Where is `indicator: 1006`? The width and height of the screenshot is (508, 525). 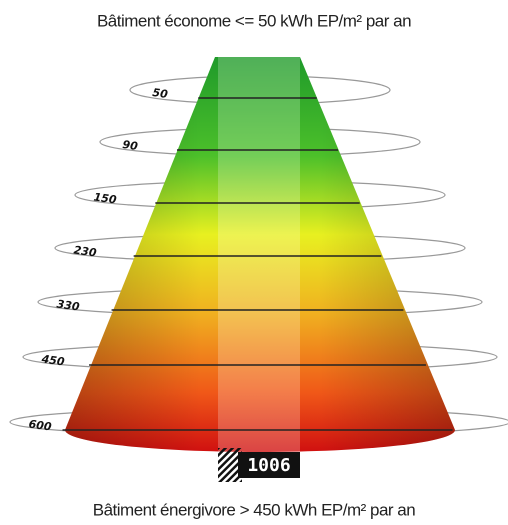
indicator: 1006 is located at coordinates (259, 465).